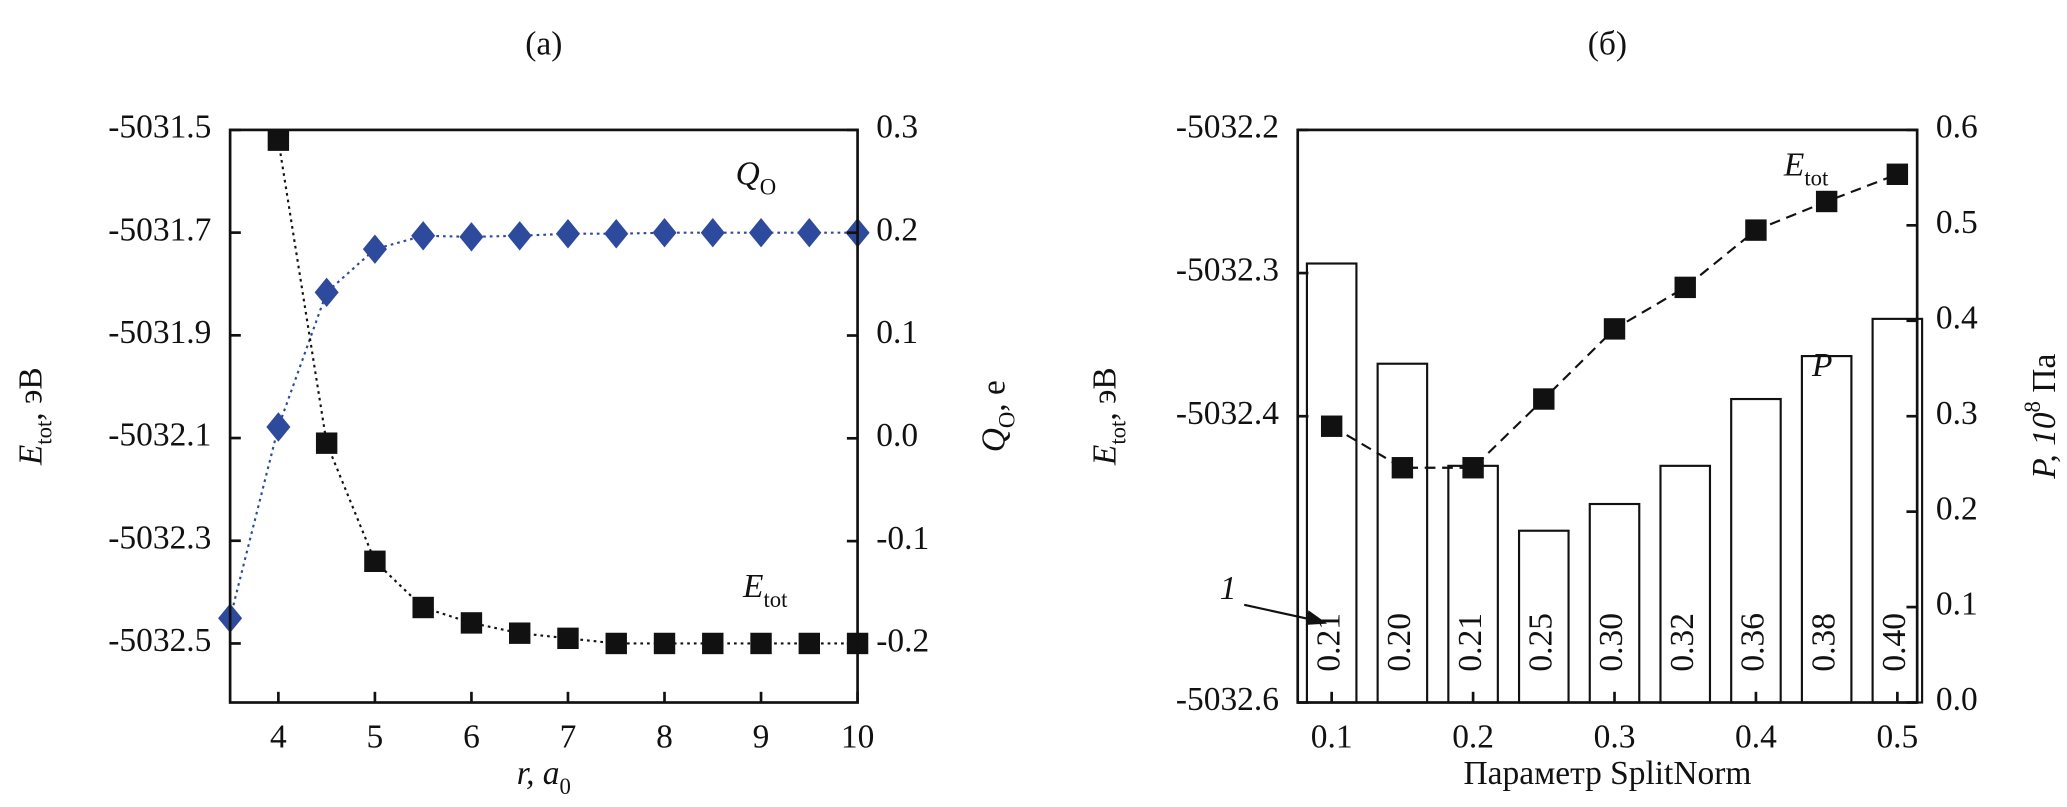 This screenshot has height=807, width=2067. What do you see at coordinates (375, 737) in the screenshot?
I see `x-tick-label: 5` at bounding box center [375, 737].